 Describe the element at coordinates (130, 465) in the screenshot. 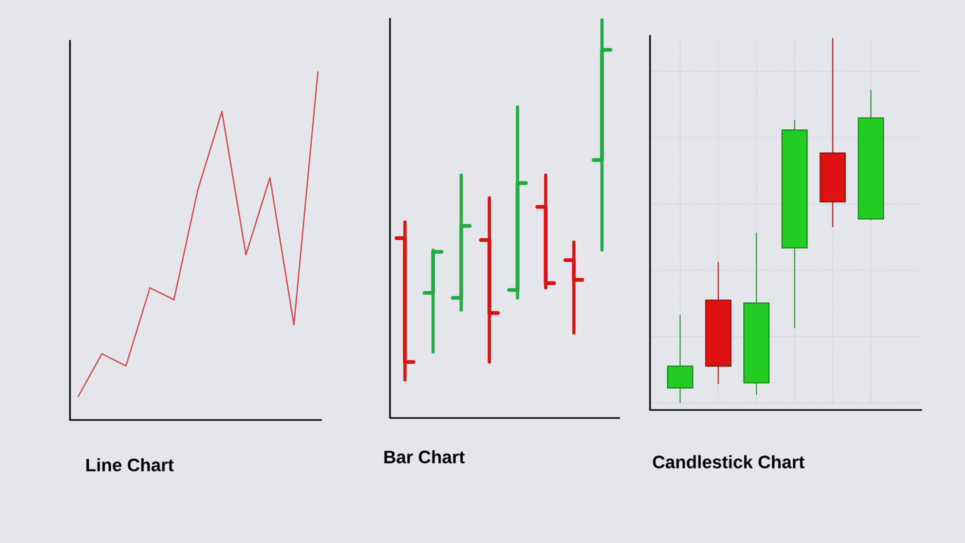

I see `text: Line Chart` at that location.